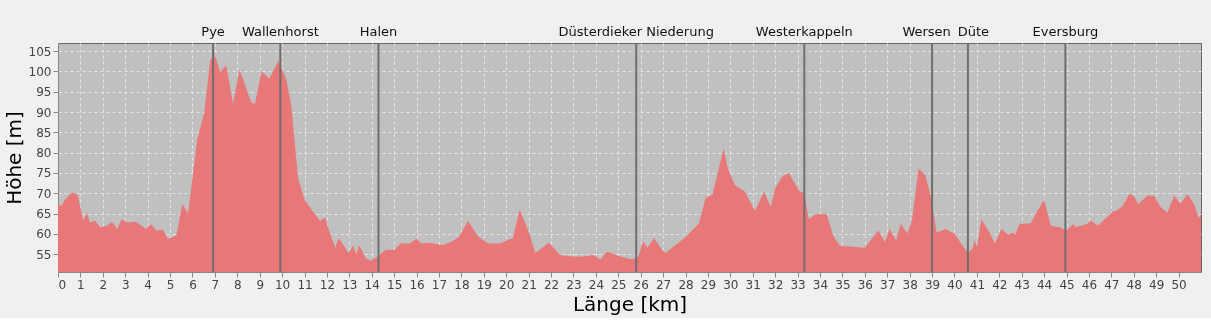  What do you see at coordinates (148, 284) in the screenshot?
I see `x-tick-label: 4` at bounding box center [148, 284].